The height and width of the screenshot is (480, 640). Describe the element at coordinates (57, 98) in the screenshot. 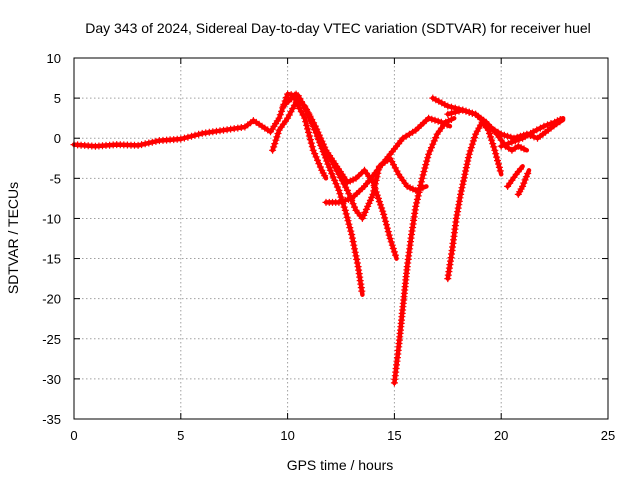

I see `y-tick-label: 5` at that location.